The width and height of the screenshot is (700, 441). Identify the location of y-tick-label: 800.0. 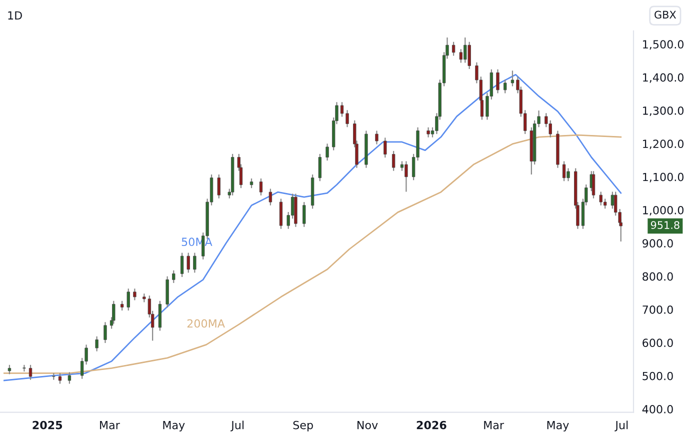
(657, 276).